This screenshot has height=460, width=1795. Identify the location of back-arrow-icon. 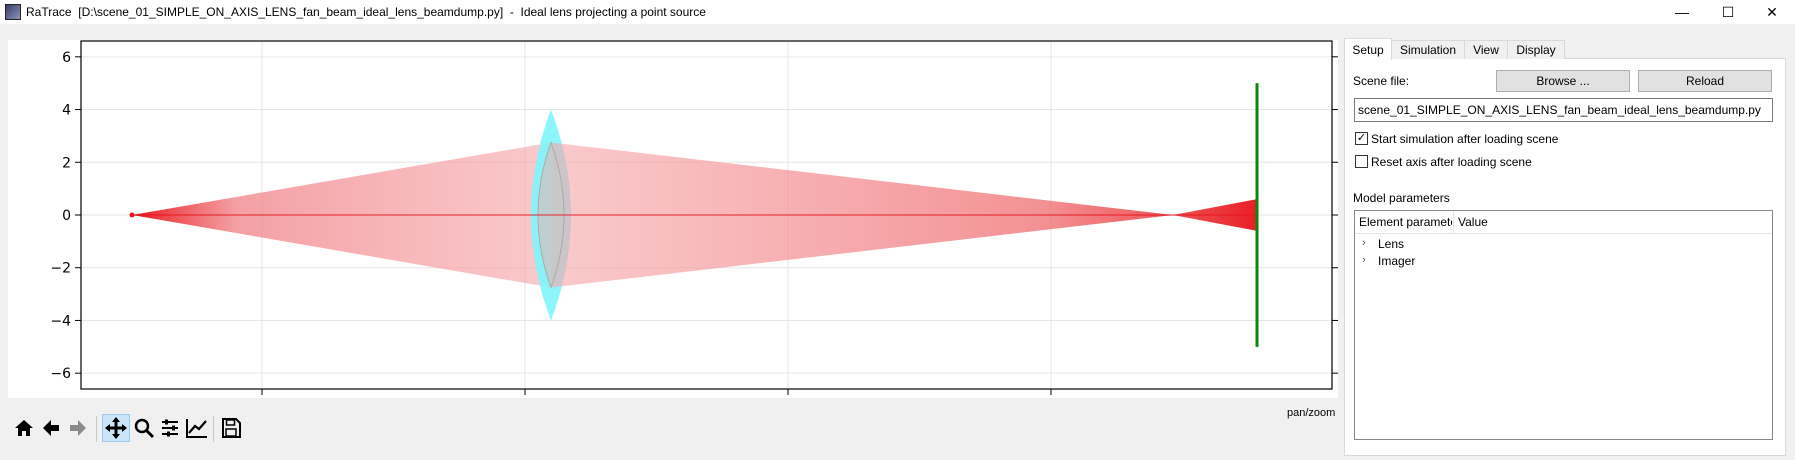
(51, 428).